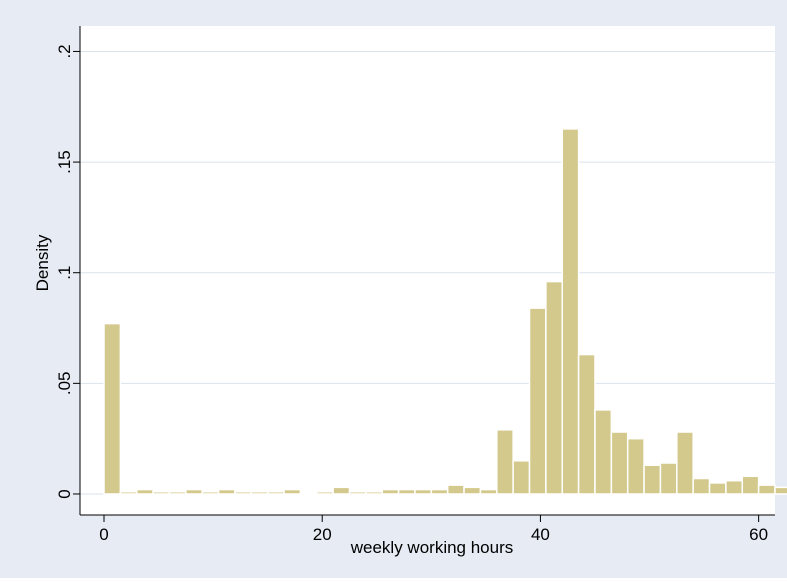 This screenshot has height=583, width=787. Describe the element at coordinates (103, 534) in the screenshot. I see `x-tick-label: 0` at that location.